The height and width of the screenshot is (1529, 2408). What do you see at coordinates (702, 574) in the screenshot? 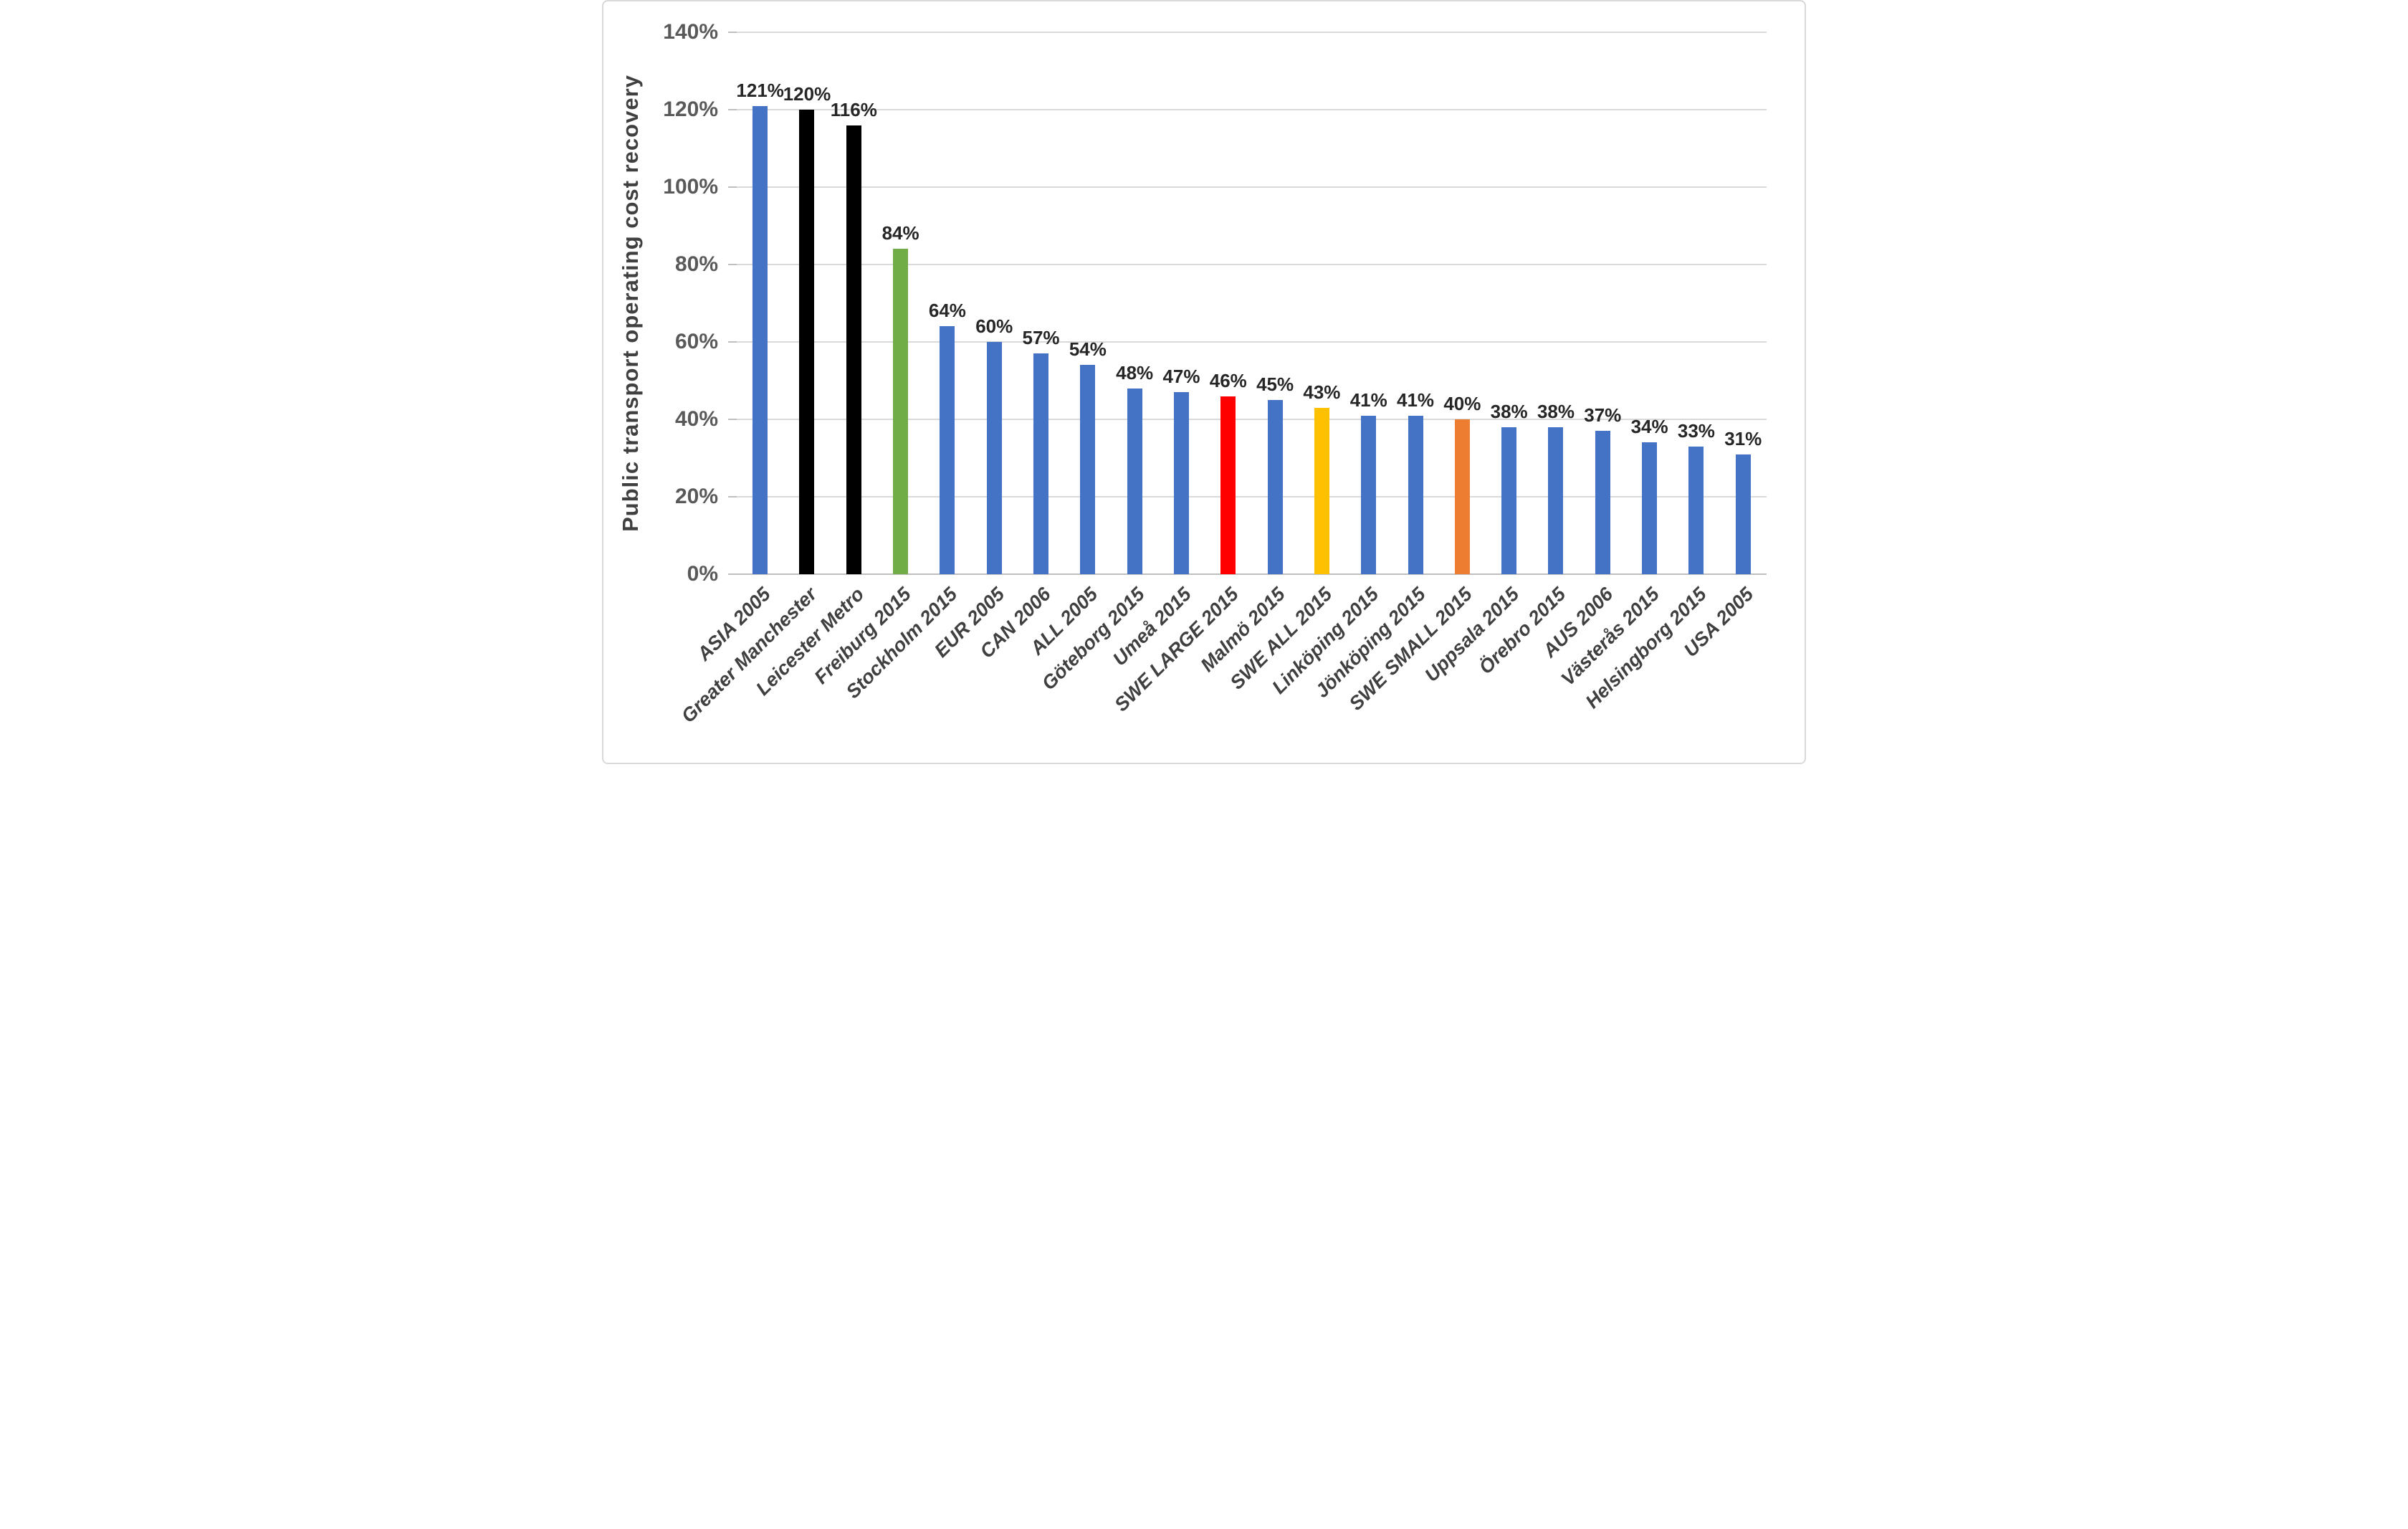
I see `y-axis-tick-label: 0%` at bounding box center [702, 574].